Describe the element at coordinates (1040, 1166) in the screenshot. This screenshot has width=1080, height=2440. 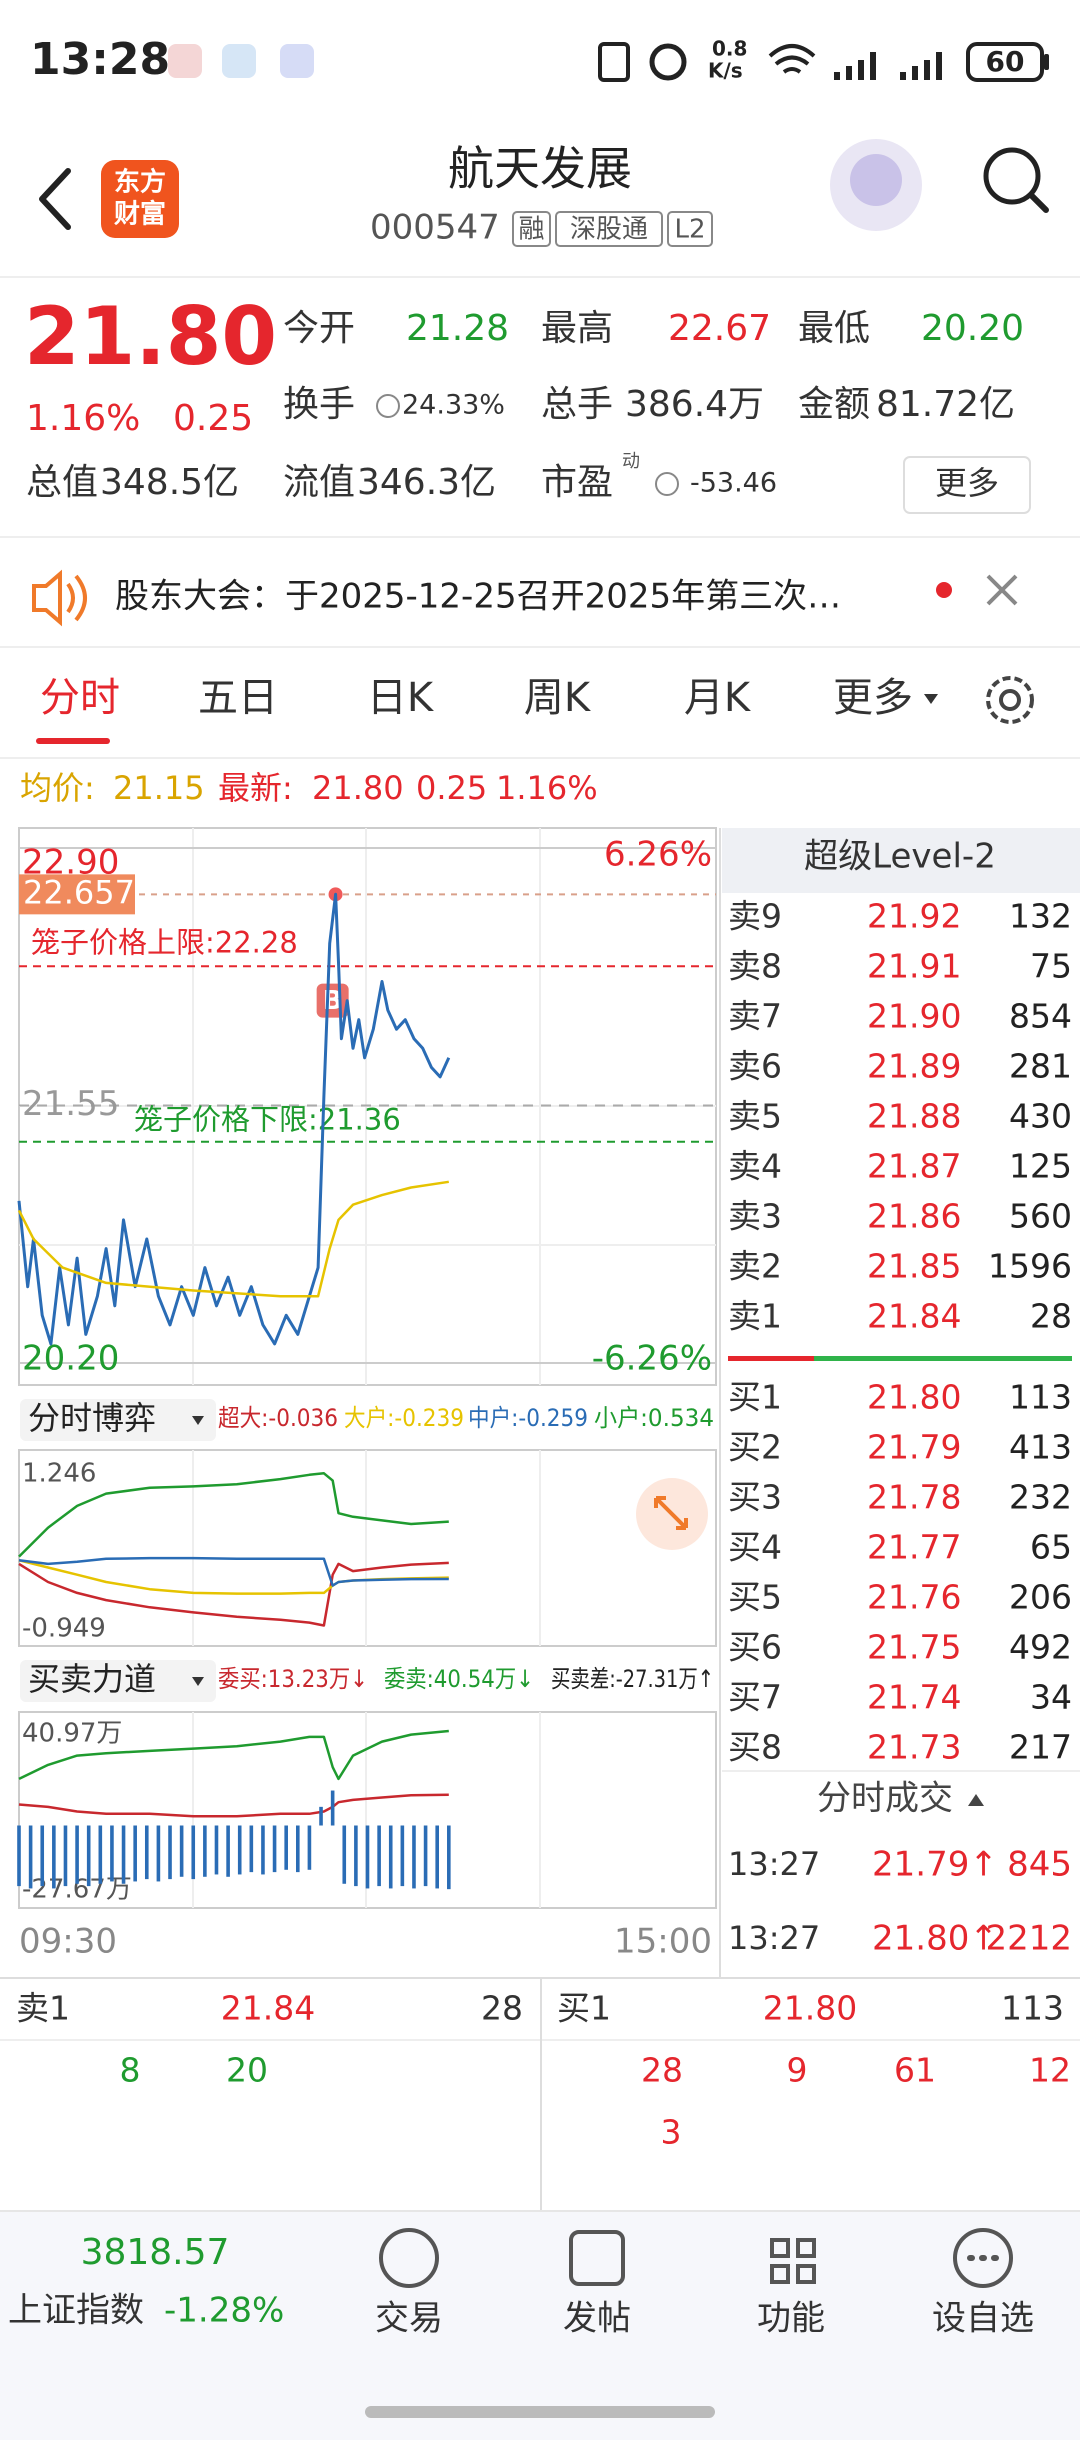
I see `book-volume: 125` at that location.